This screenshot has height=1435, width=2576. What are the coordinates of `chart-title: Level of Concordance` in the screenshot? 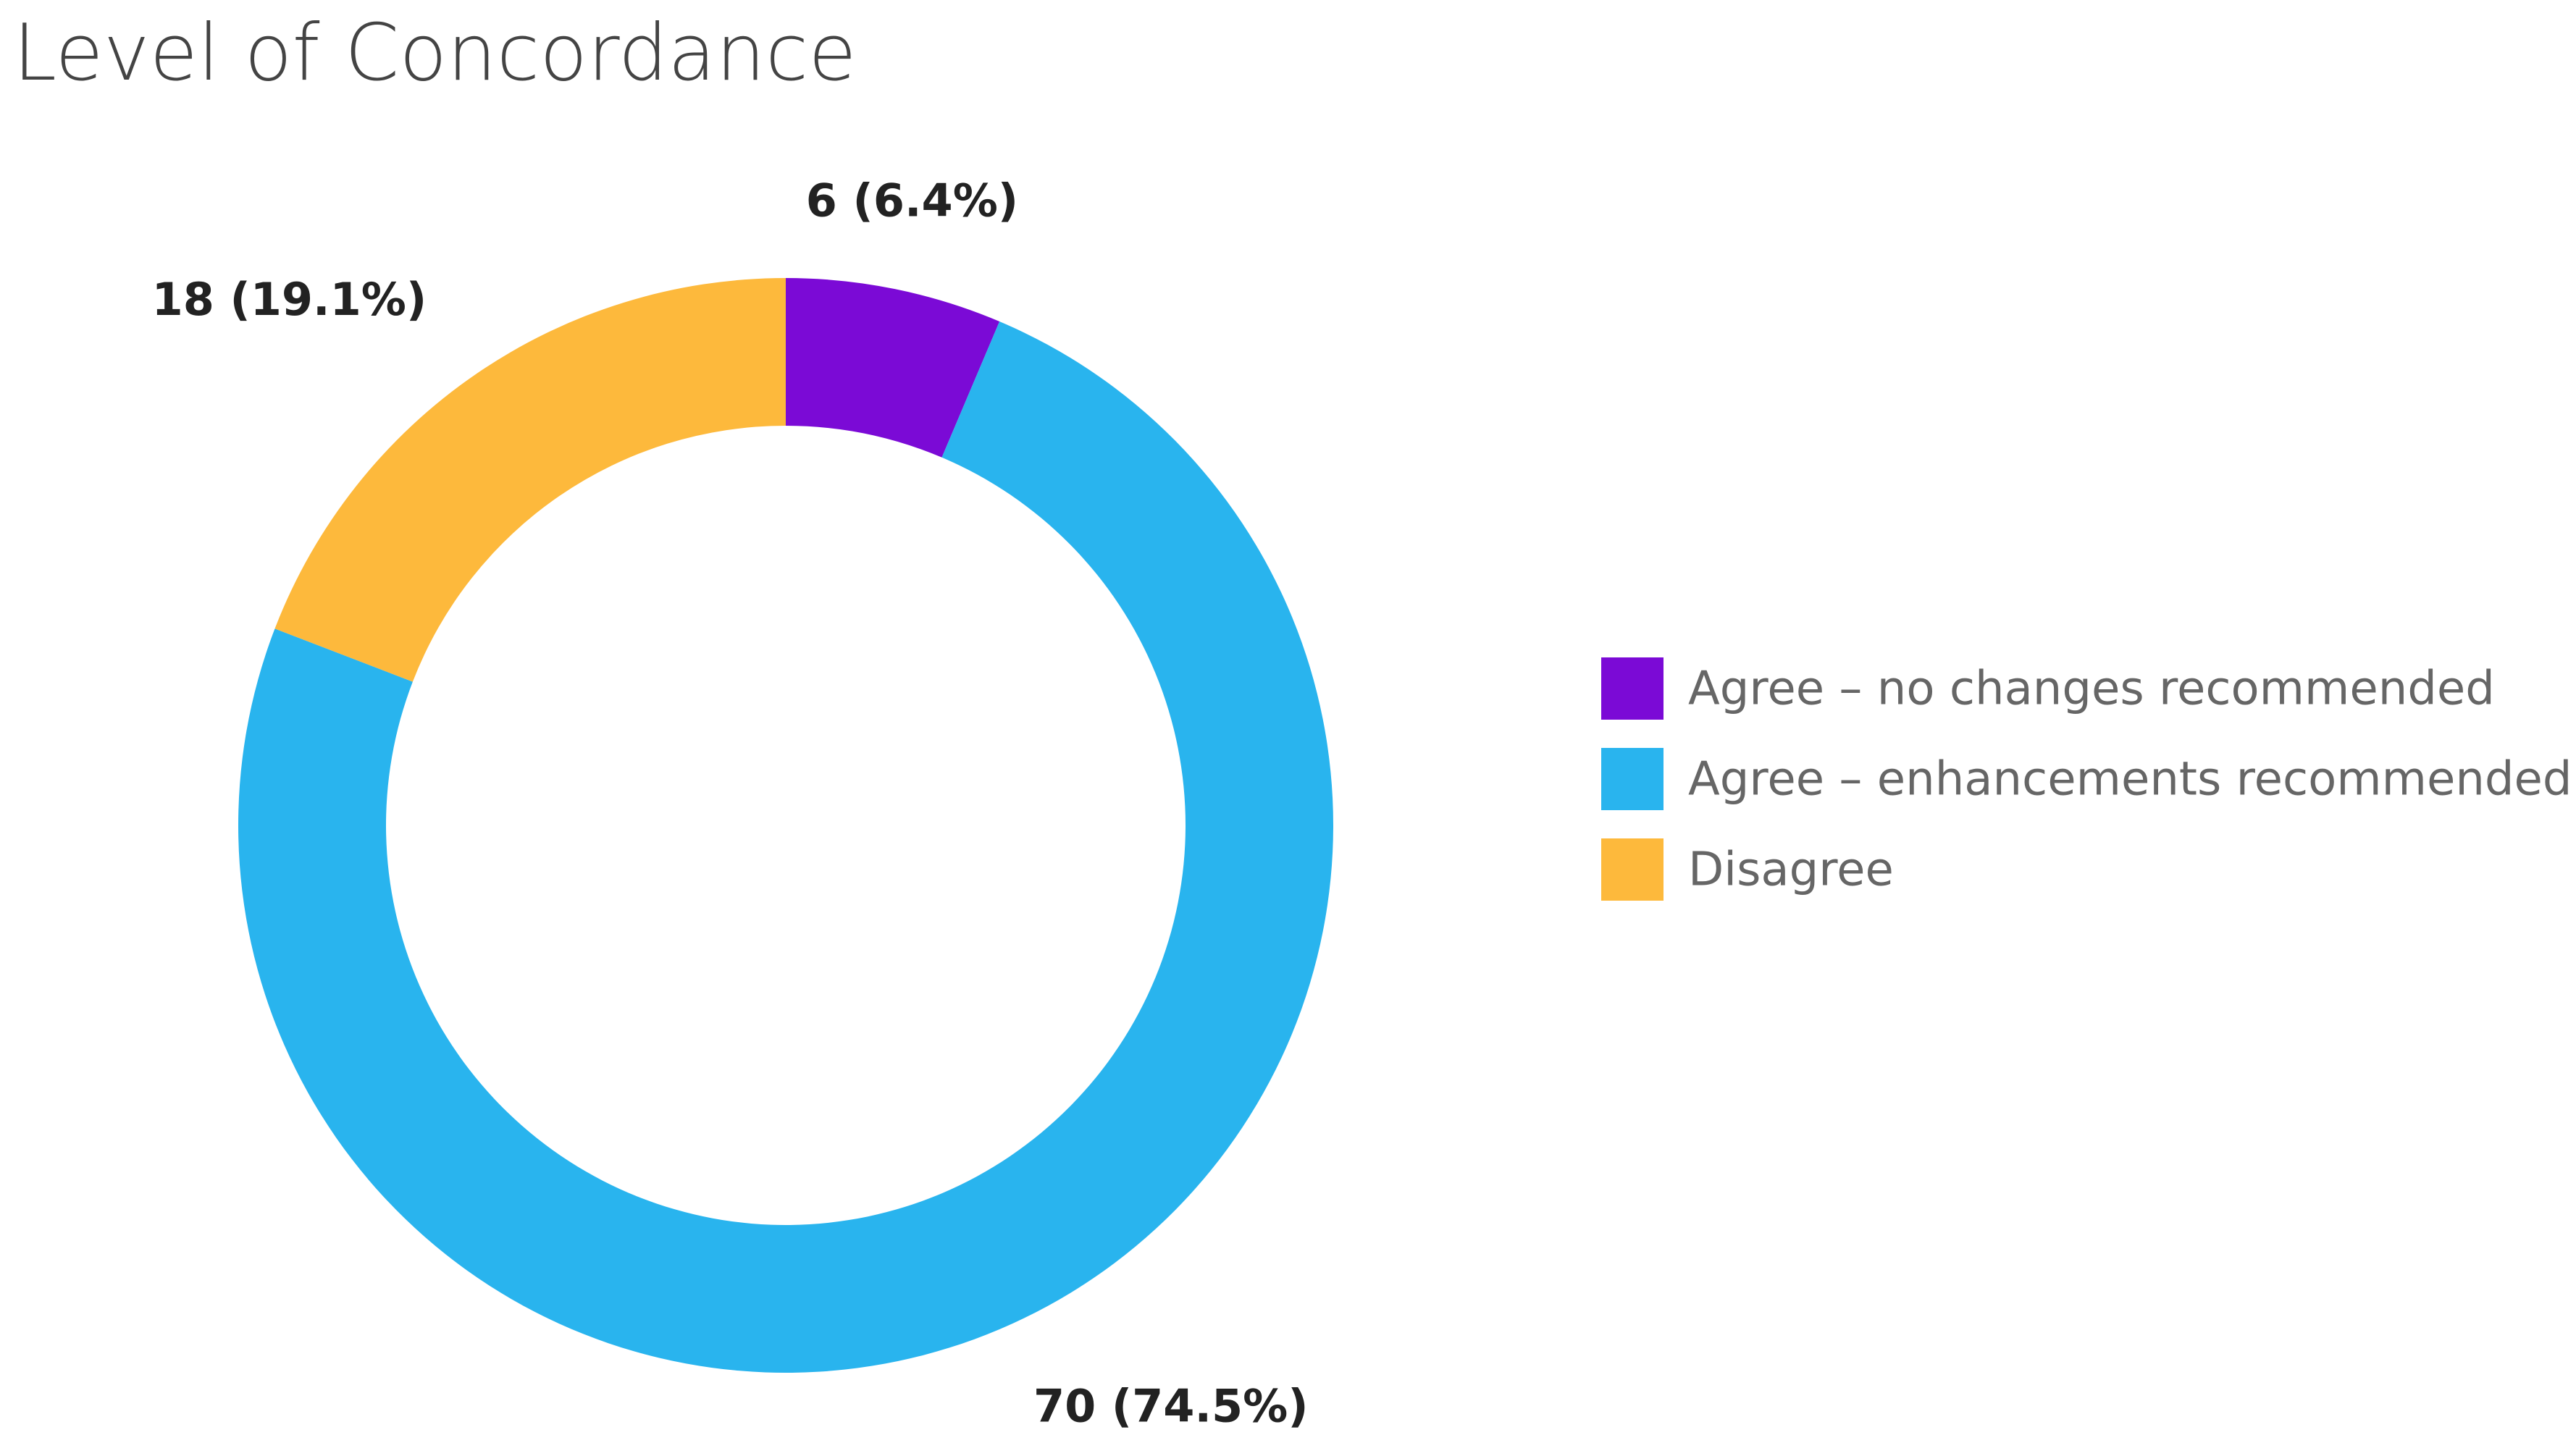 It's located at (435, 53).